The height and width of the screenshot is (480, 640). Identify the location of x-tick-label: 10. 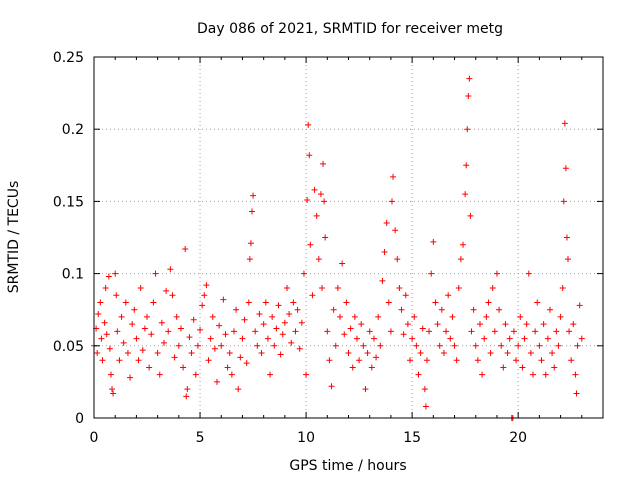
(306, 438).